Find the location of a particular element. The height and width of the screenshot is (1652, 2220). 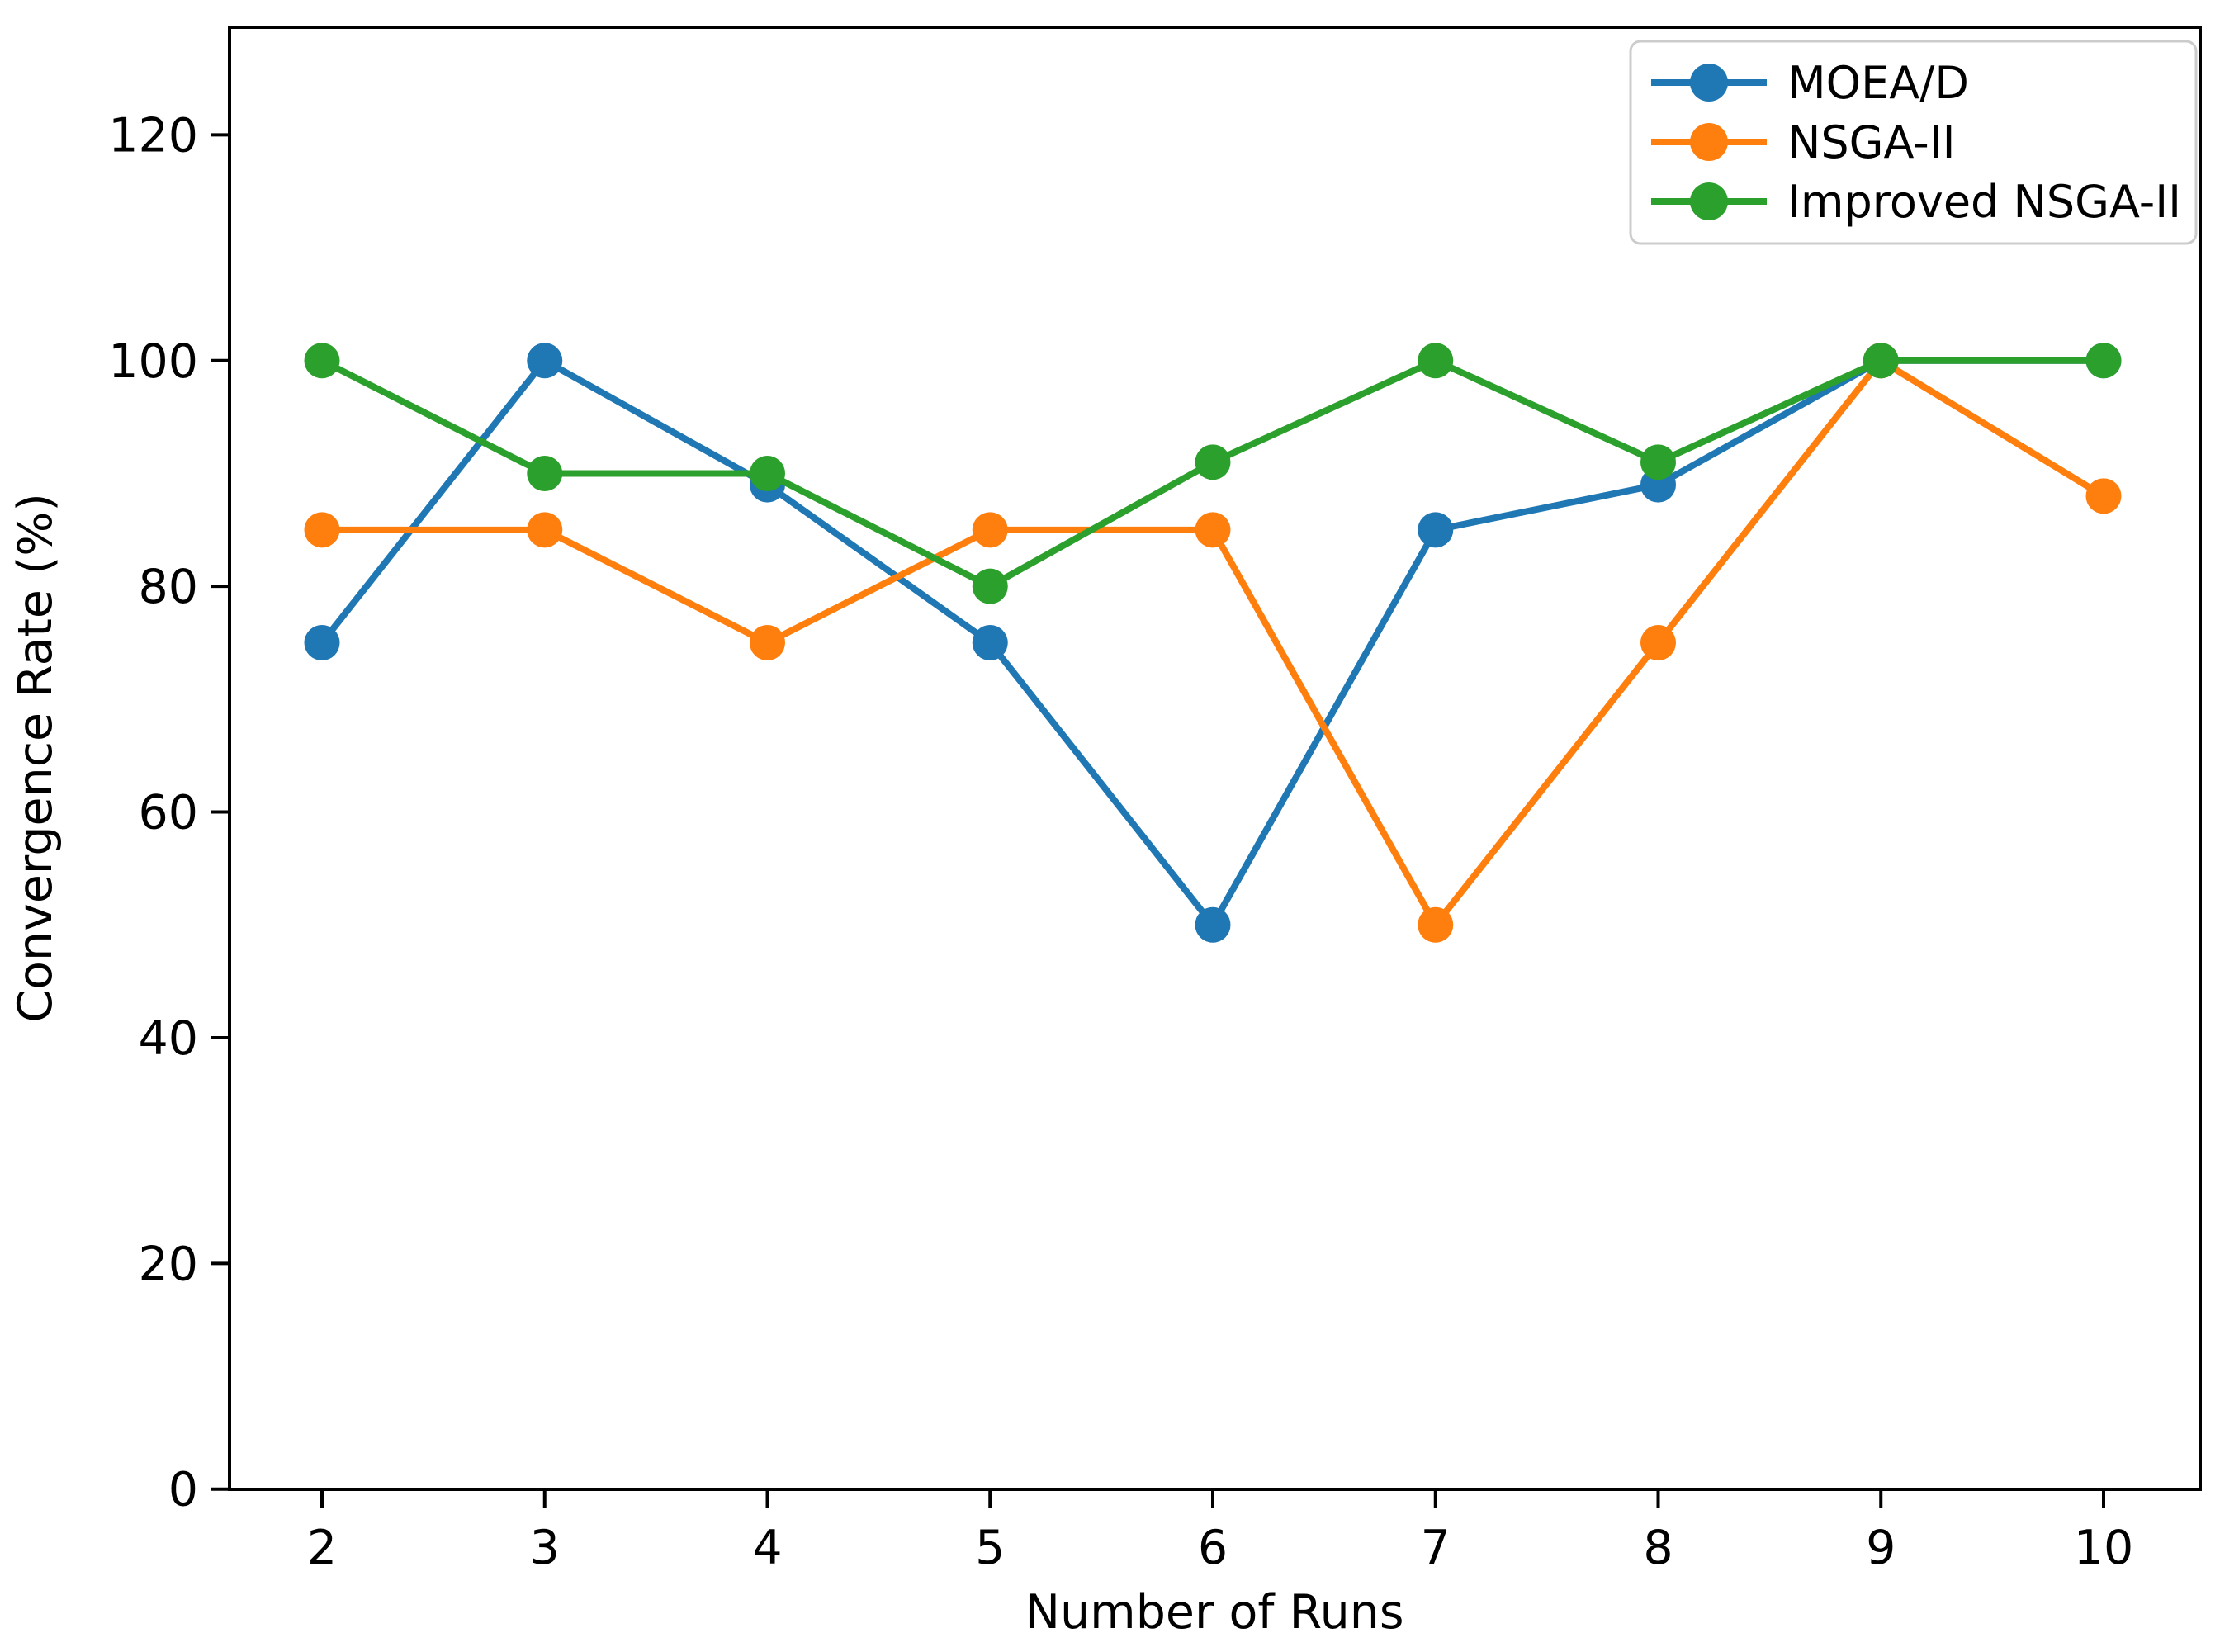

x-tick-label: 9 is located at coordinates (1881, 1548).